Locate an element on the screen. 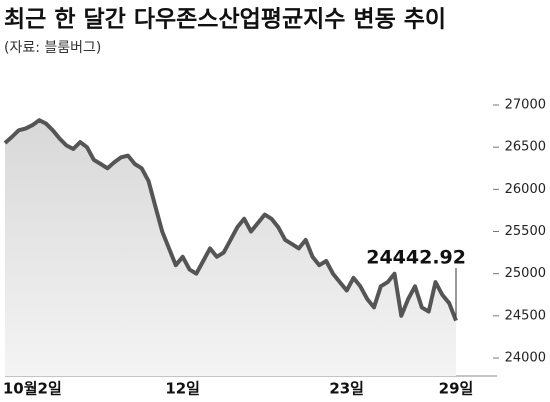 The width and height of the screenshot is (550, 402). y-tick-label: 24500 is located at coordinates (525, 315).